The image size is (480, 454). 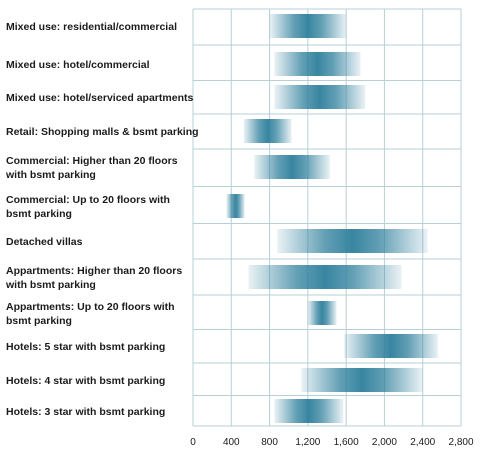 I want to click on x-tick-label: 2,000, so click(x=384, y=442).